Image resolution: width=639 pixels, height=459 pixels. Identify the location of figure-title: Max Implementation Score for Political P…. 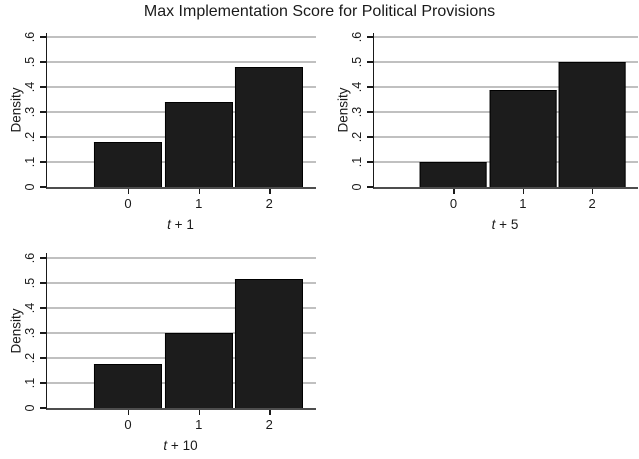
(319, 11).